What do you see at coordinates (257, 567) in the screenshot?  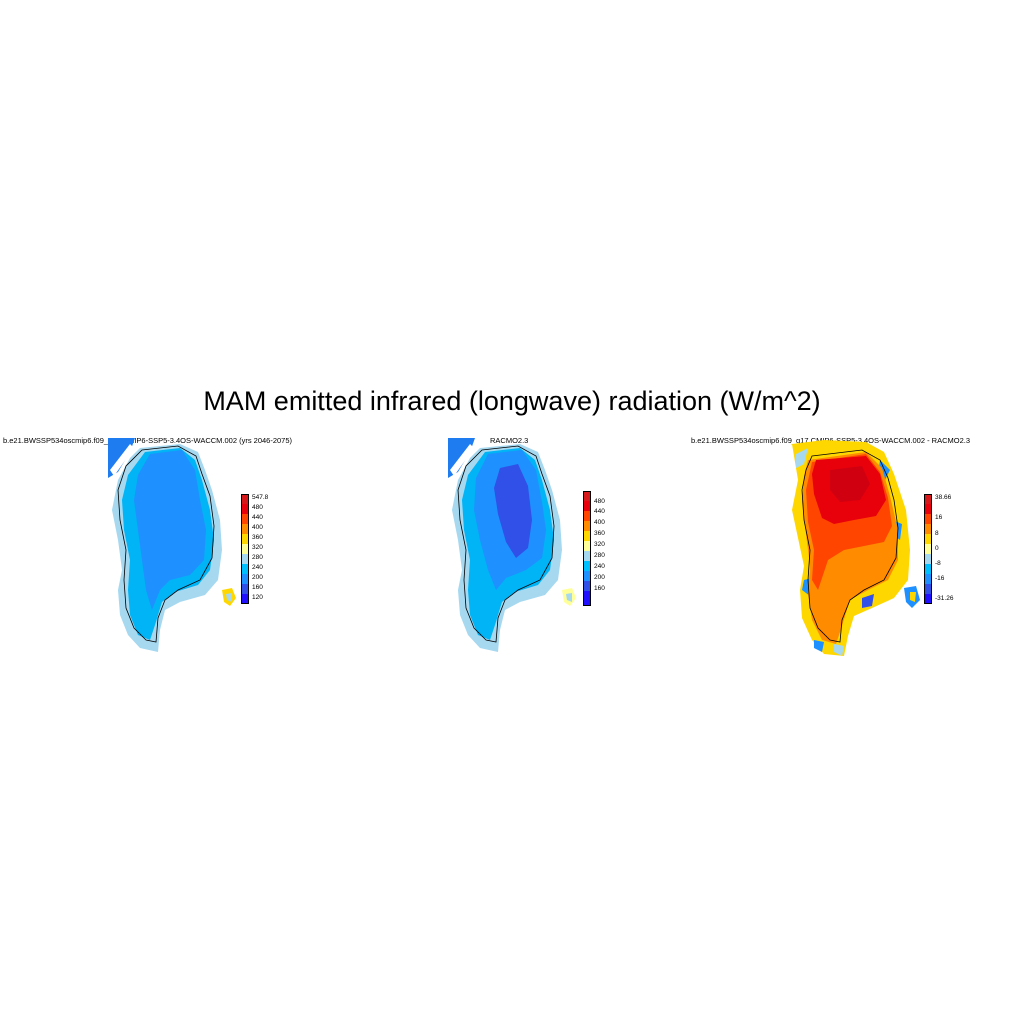 I see `panel-1-cb-label: 240` at bounding box center [257, 567].